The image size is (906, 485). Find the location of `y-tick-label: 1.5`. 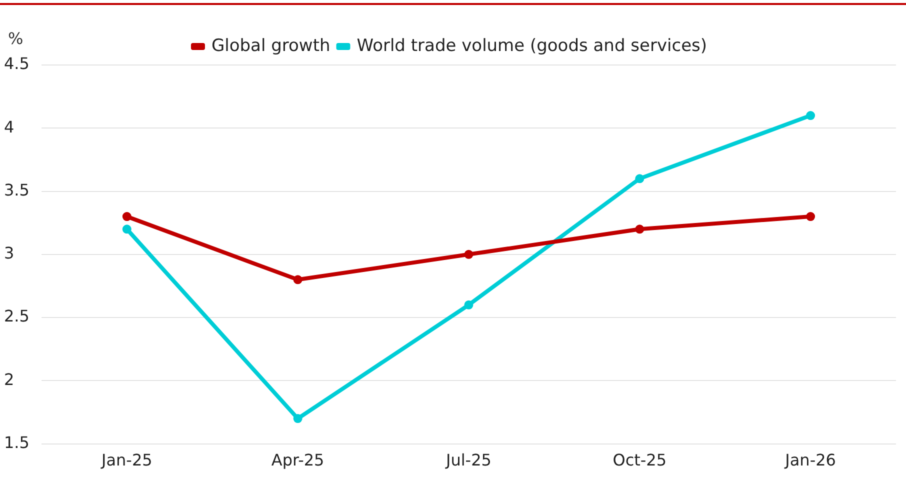

y-tick-label: 1.5 is located at coordinates (17, 442).